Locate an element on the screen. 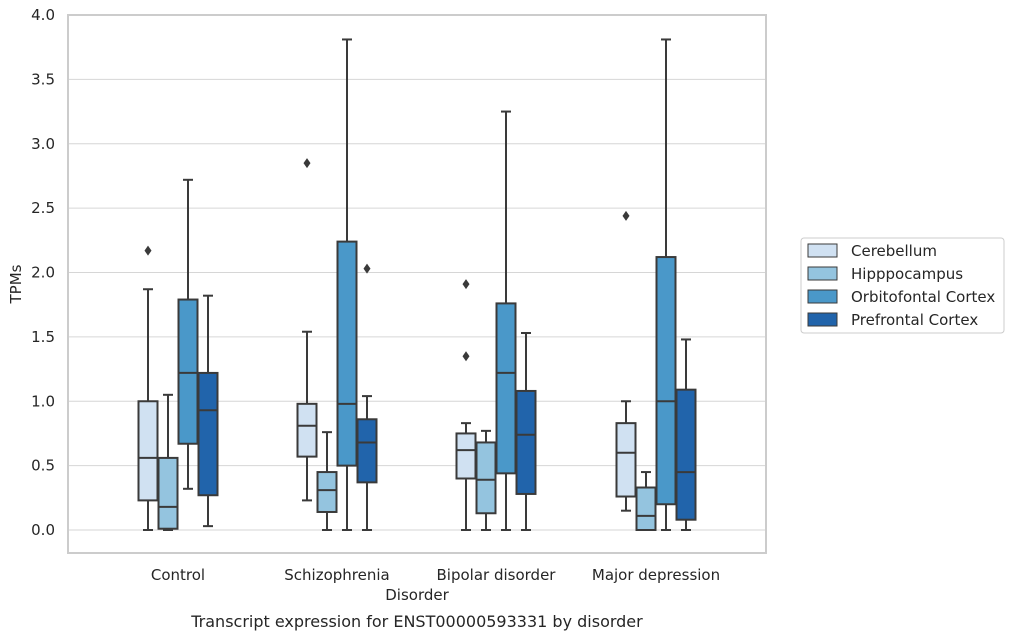  x-tick-label: Schizophrenia is located at coordinates (336, 575).